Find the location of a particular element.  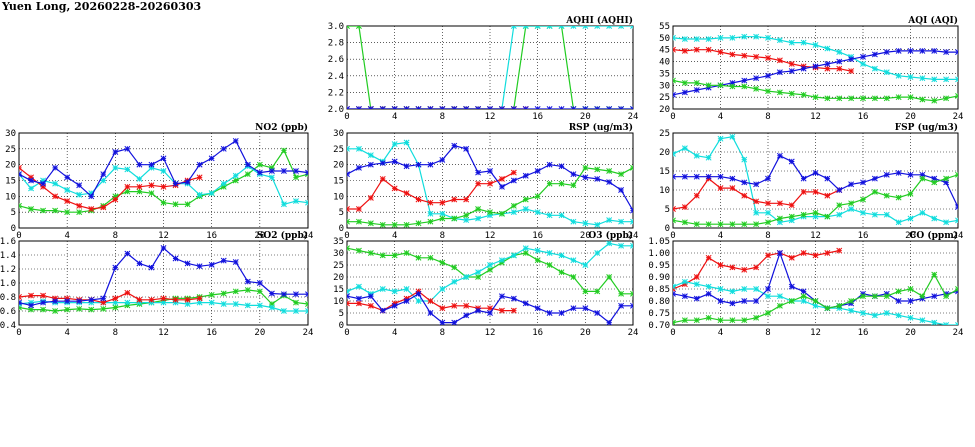

plot-frame is located at coordinates (163, 283).